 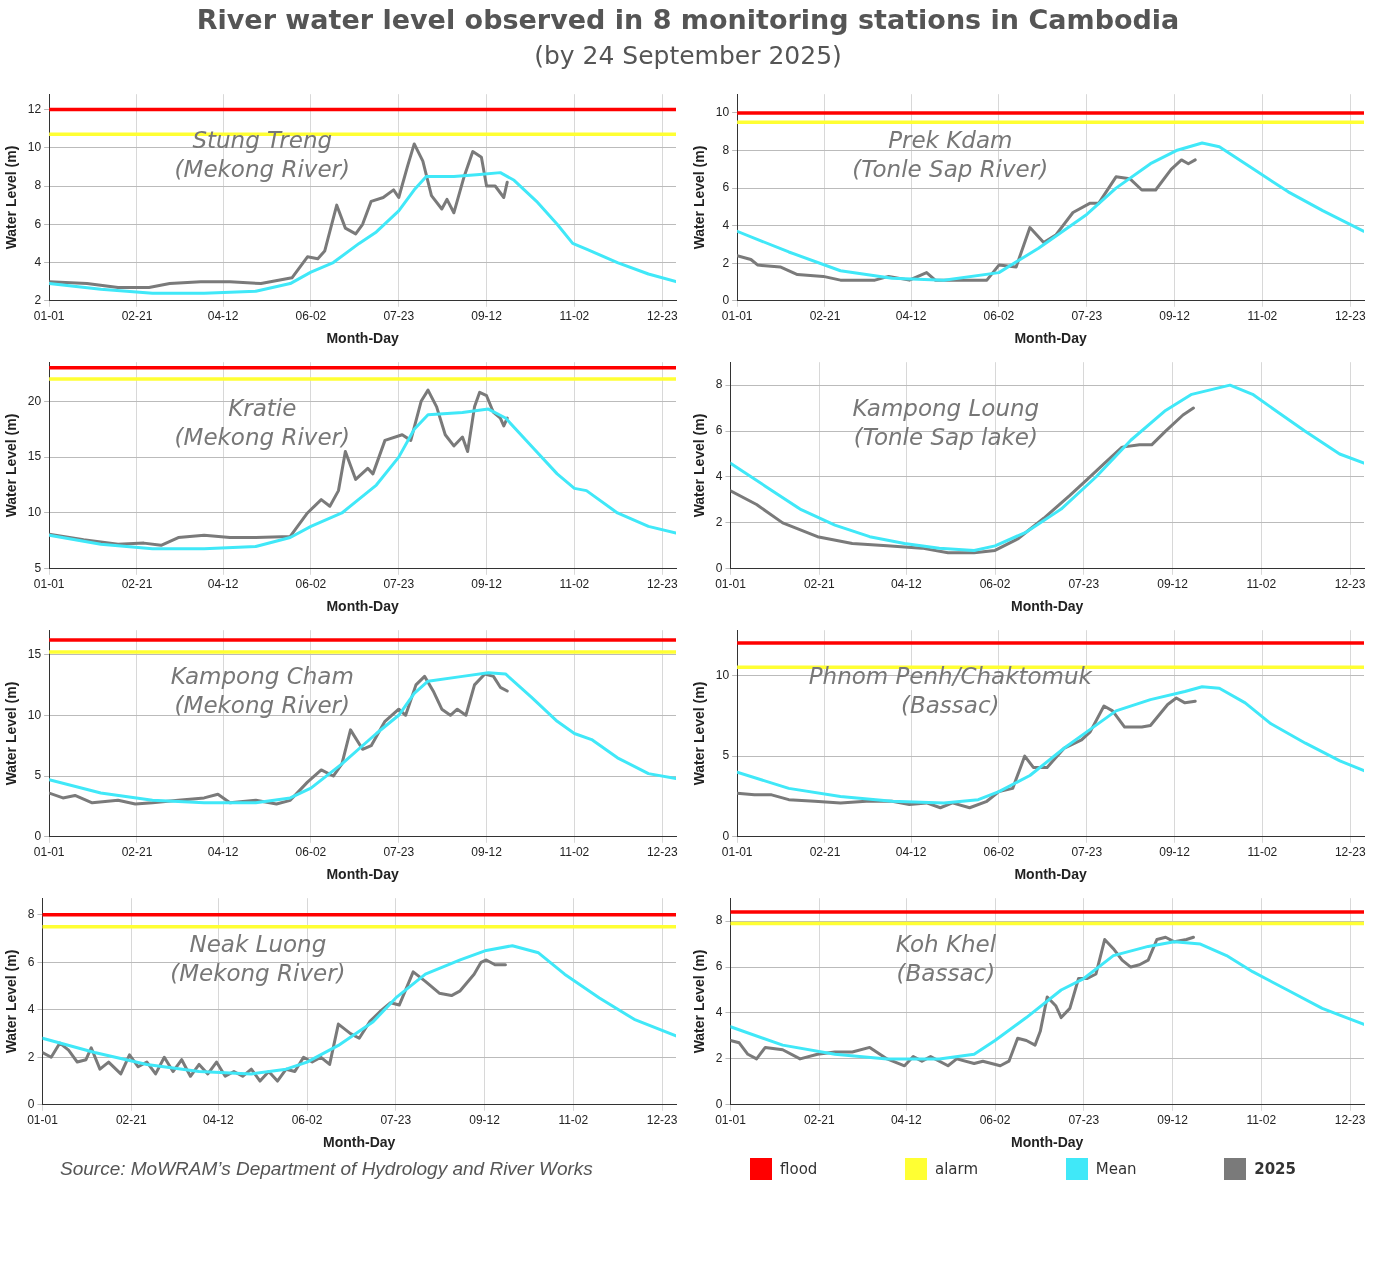 I want to click on legend-label: alarm, so click(x=956, y=1169).